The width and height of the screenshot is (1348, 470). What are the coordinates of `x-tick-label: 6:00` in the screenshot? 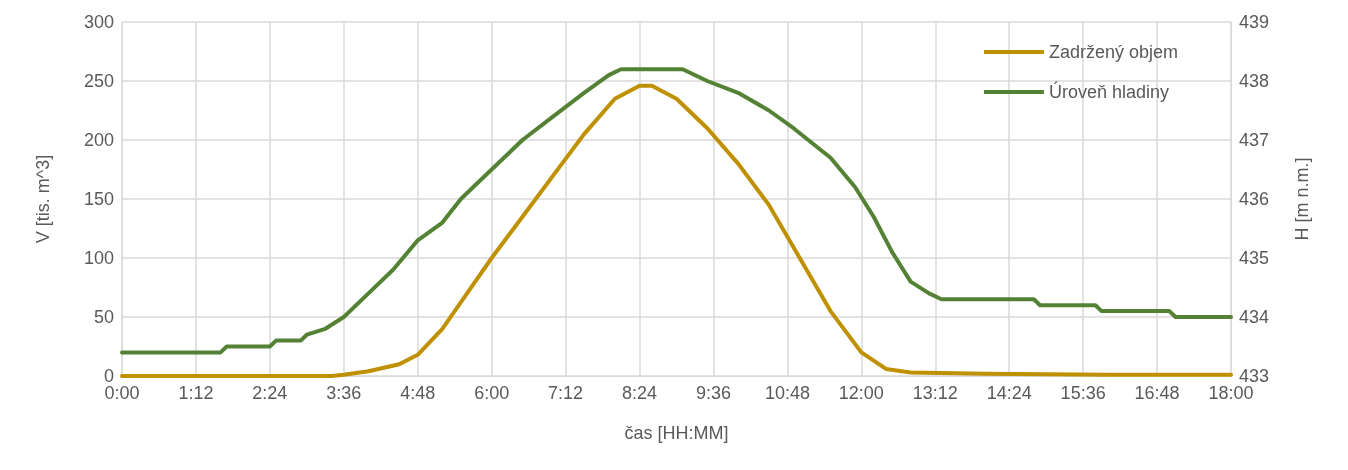 It's located at (492, 393).